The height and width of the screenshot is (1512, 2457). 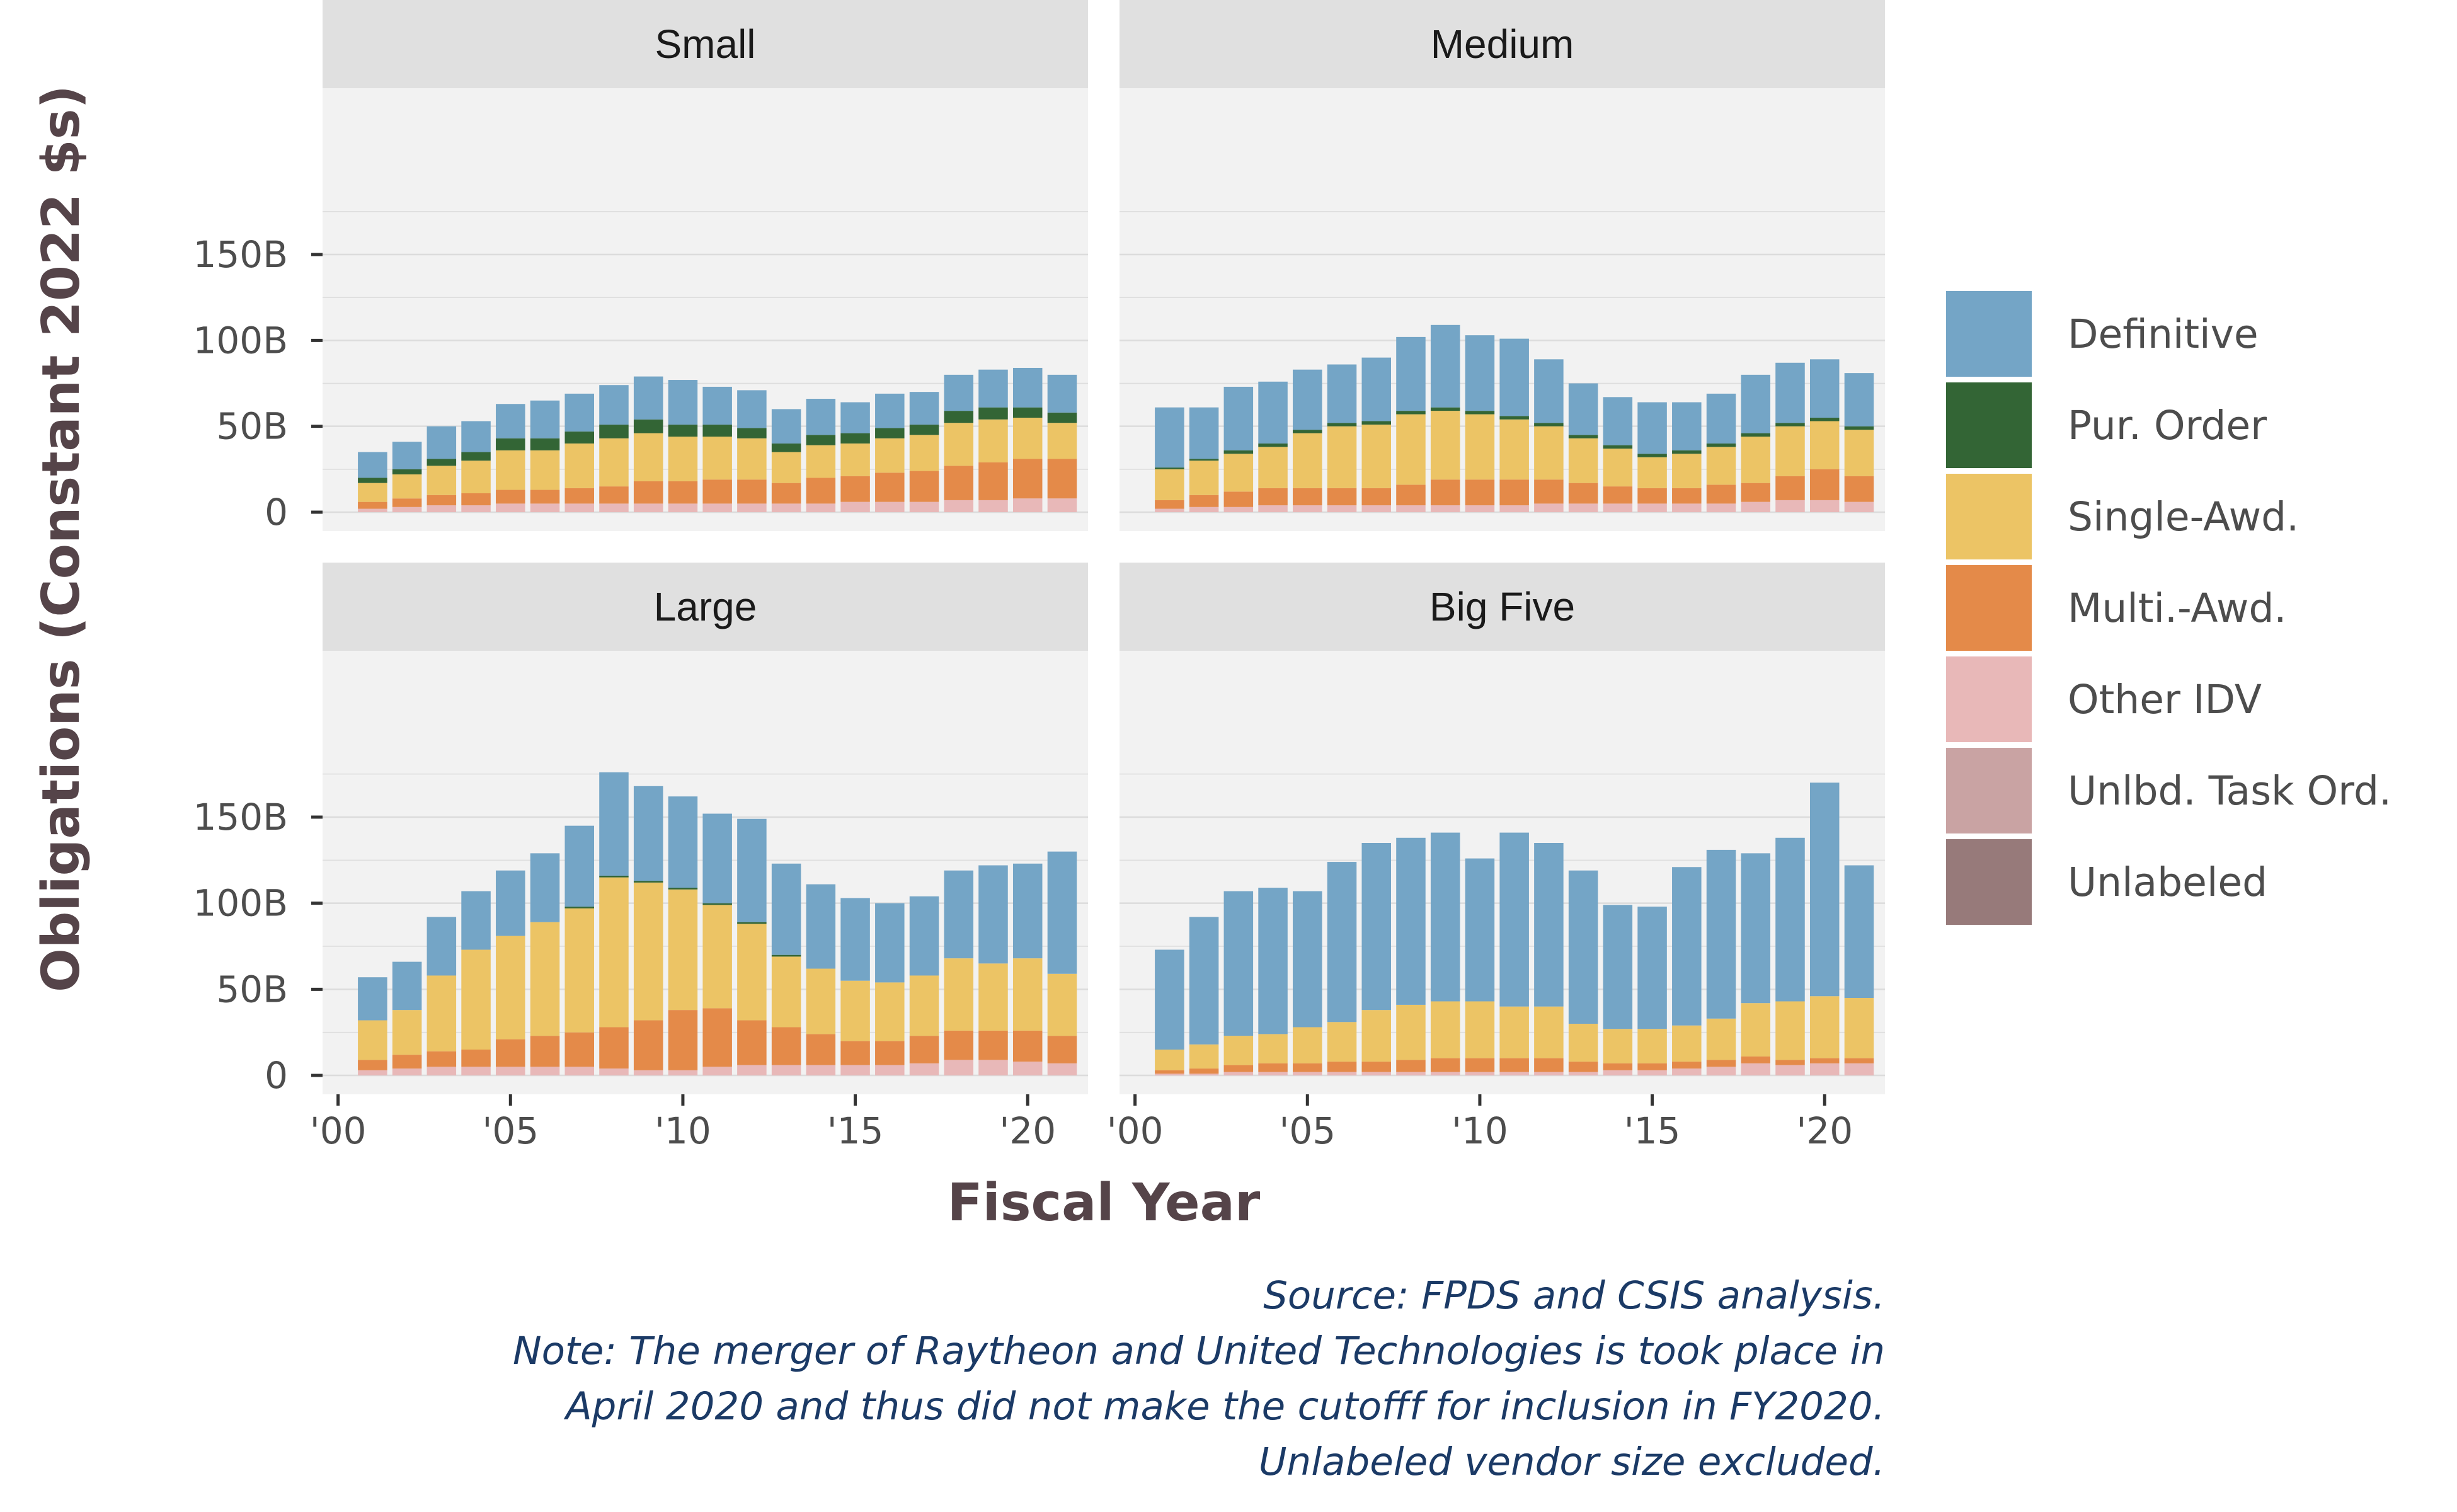 What do you see at coordinates (579, 907) in the screenshot?
I see `bar-pur-order-2007` at bounding box center [579, 907].